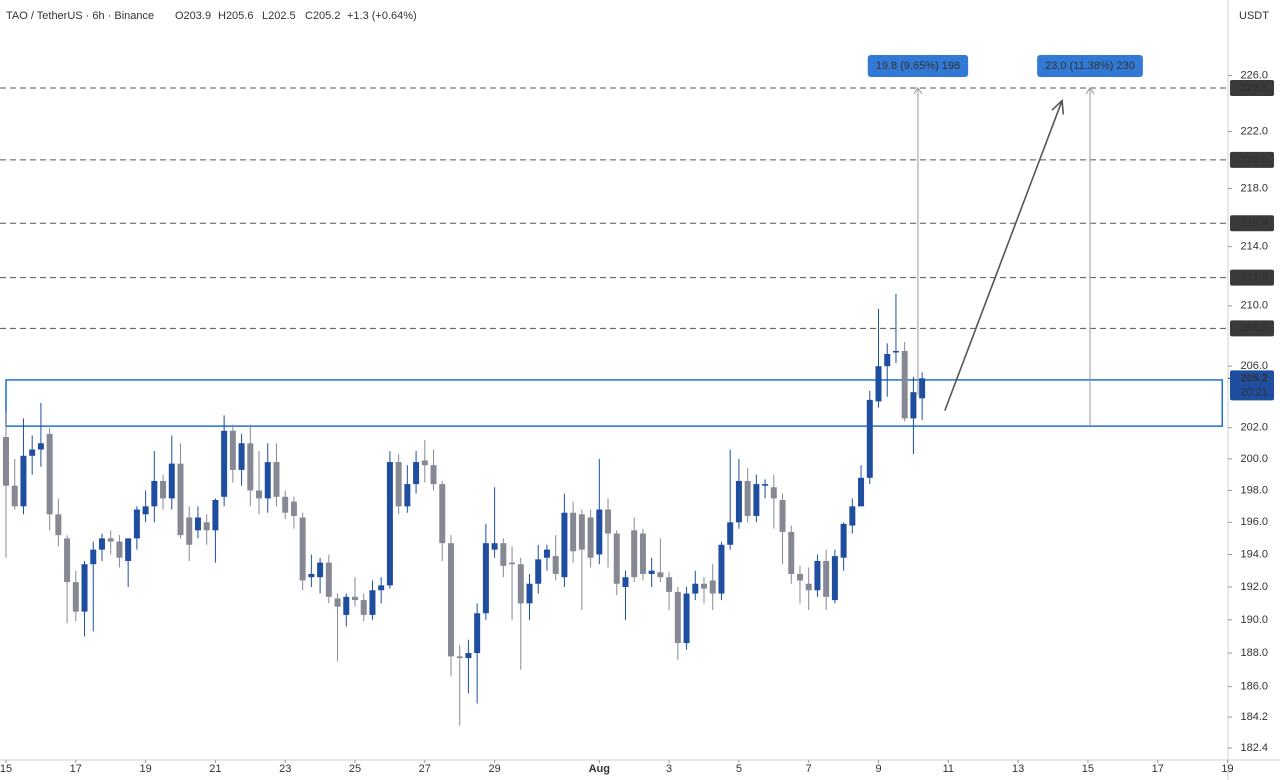 The image size is (1280, 780). Describe the element at coordinates (1254, 88) in the screenshot. I see `level-label: 225.1` at that location.